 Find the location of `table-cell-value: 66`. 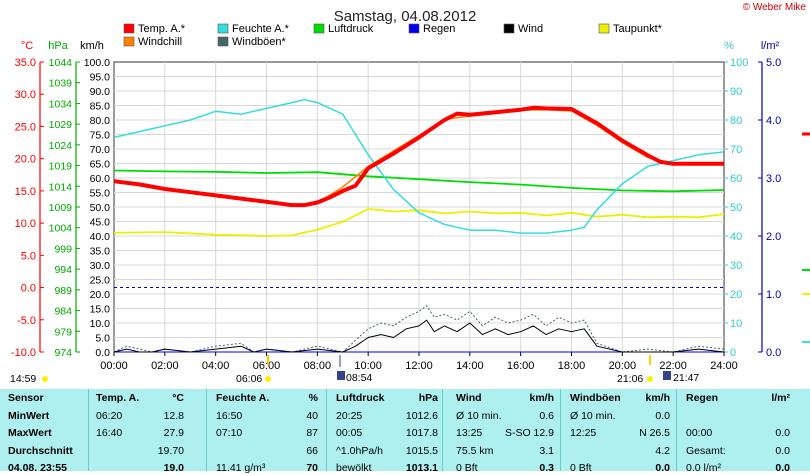

table-cell-value: 66 is located at coordinates (312, 450).